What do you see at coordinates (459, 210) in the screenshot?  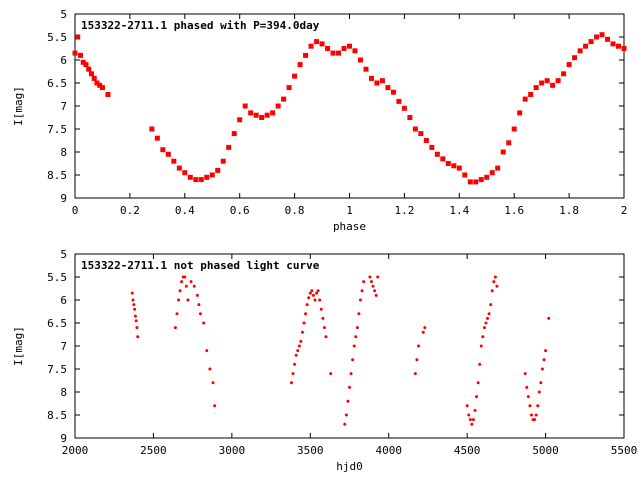 I see `x-tick-label: 1.4` at bounding box center [459, 210].